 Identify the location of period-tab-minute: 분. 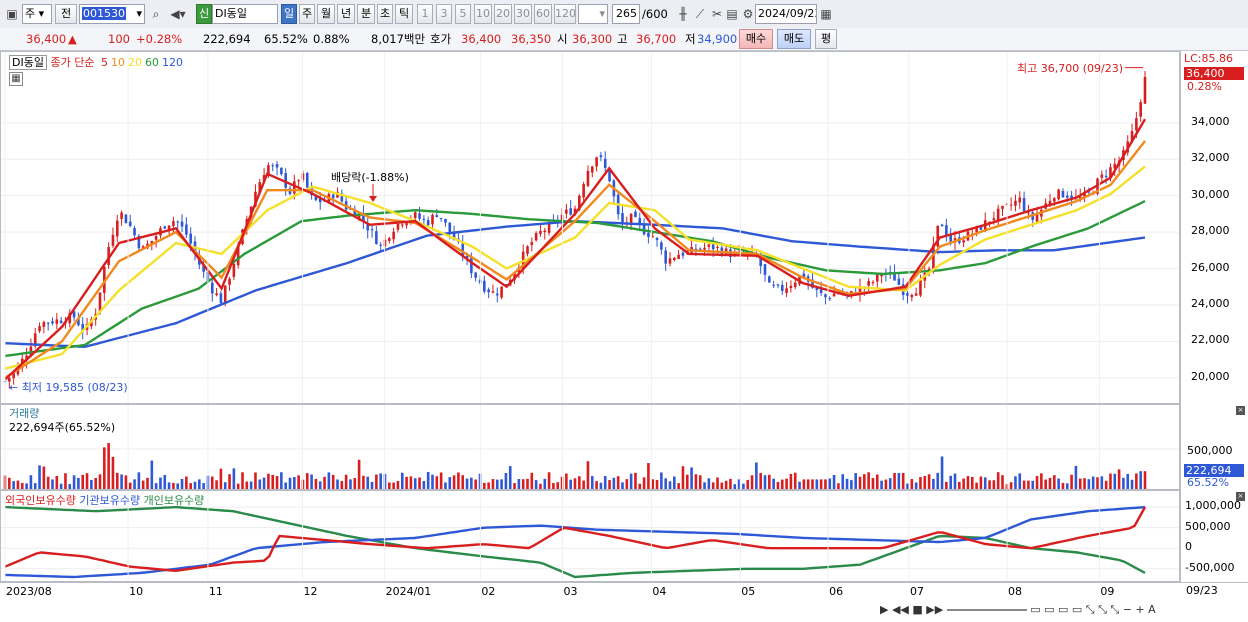
(366, 14).